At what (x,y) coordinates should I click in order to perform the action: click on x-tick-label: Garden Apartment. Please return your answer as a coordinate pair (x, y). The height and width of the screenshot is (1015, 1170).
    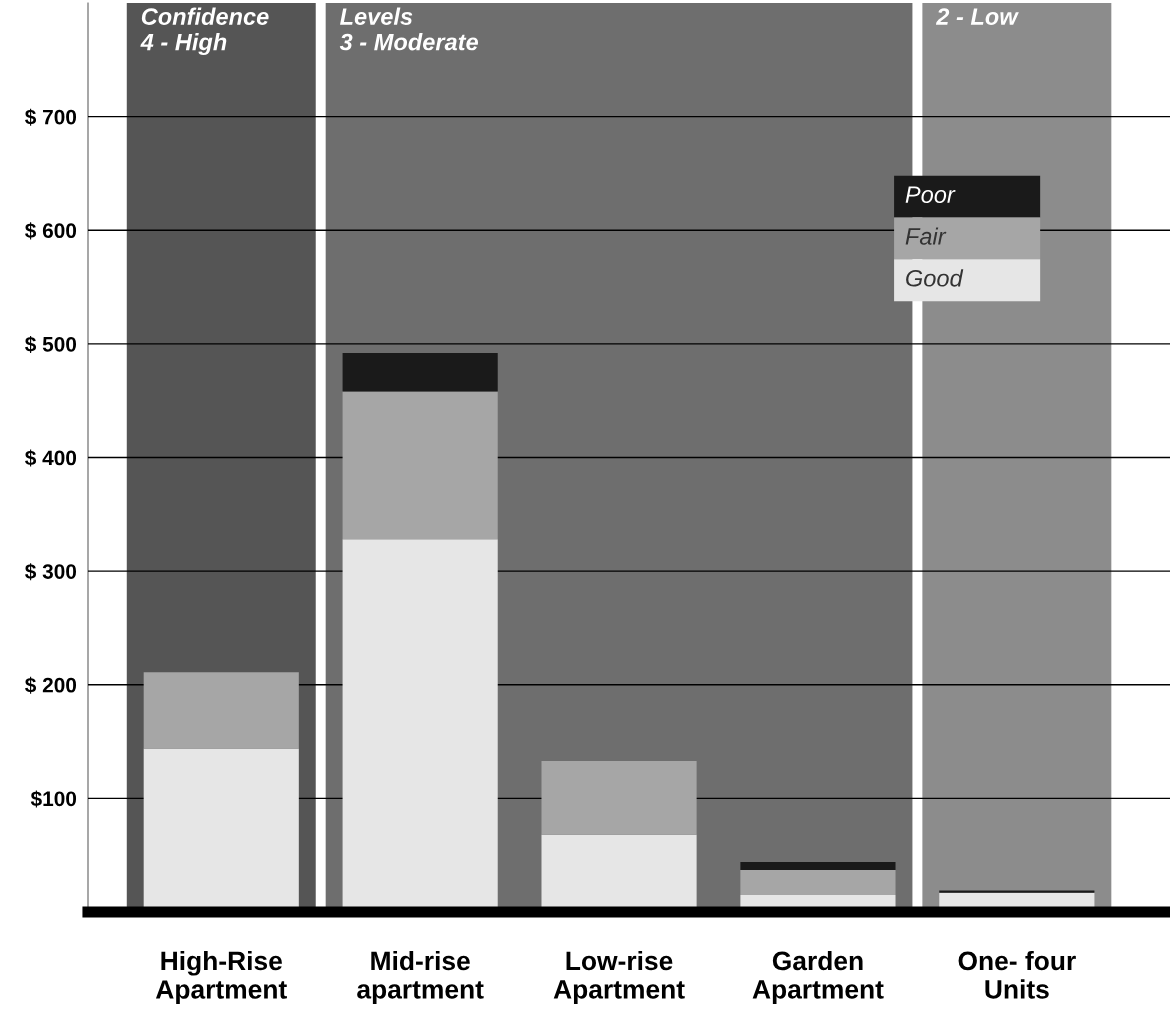
    Looking at the image, I should click on (818, 977).